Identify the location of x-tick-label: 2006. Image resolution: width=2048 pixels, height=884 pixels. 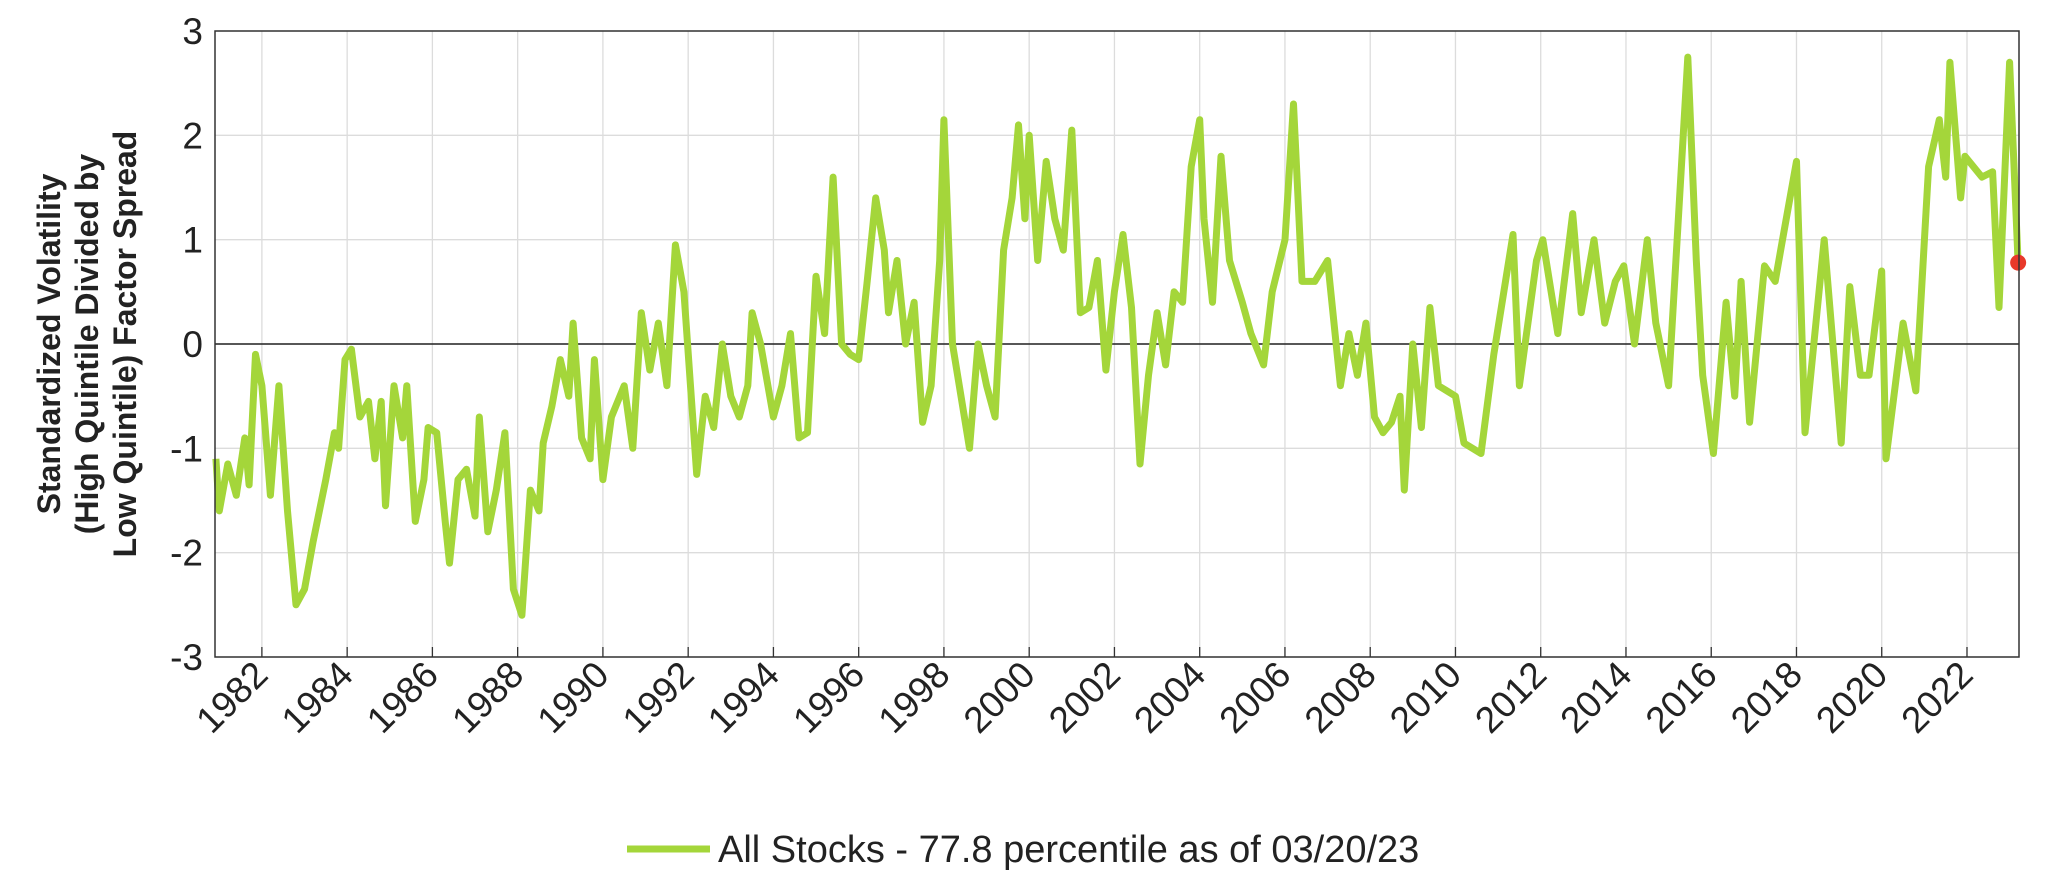
(1254, 697).